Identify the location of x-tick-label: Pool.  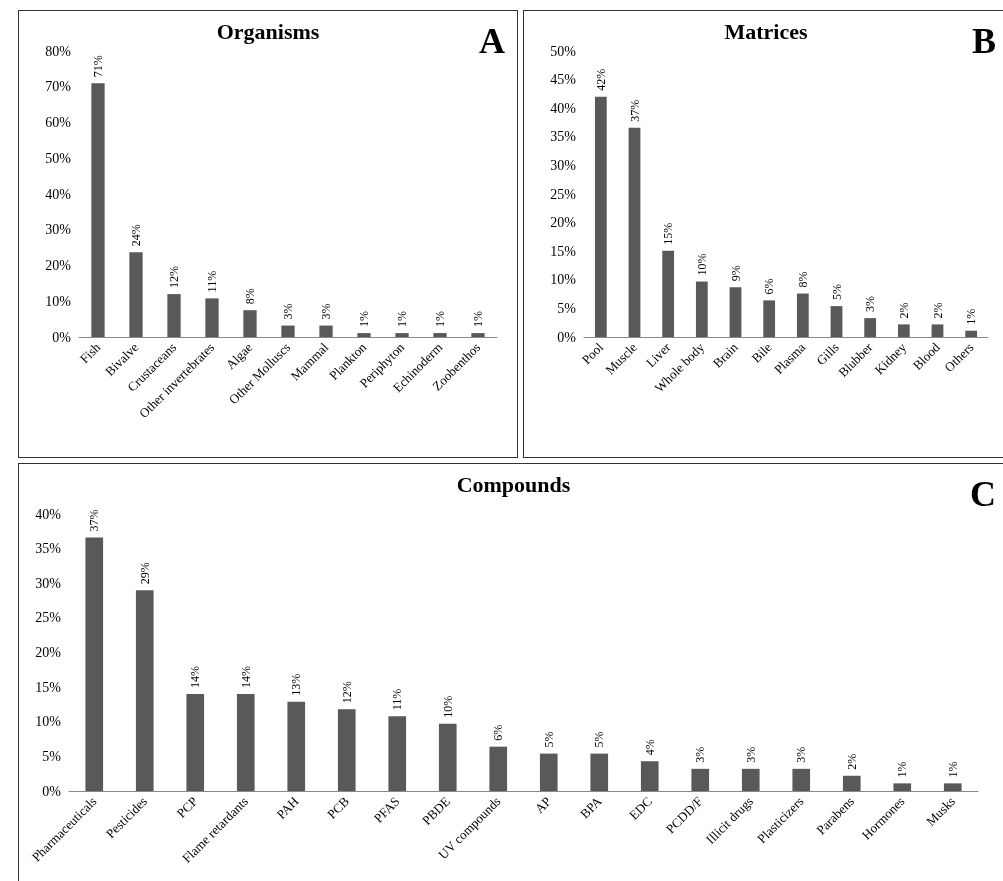
(592, 353).